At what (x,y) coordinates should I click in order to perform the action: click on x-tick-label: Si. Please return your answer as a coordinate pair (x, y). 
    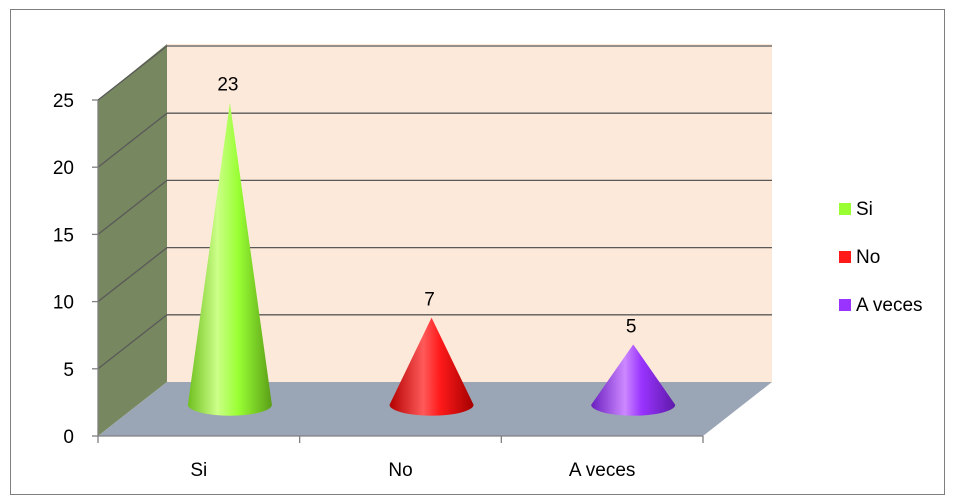
    Looking at the image, I should click on (198, 470).